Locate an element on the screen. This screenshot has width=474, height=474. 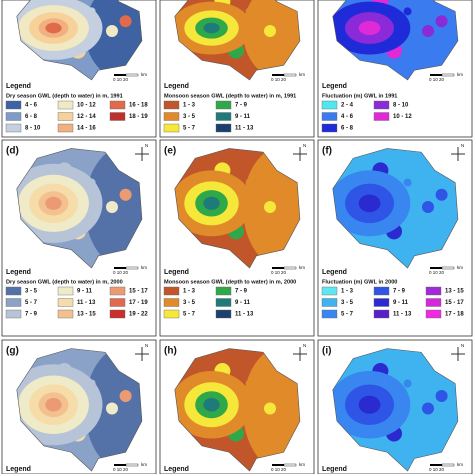
legend-label: 19 - 22 is located at coordinates (138, 315).